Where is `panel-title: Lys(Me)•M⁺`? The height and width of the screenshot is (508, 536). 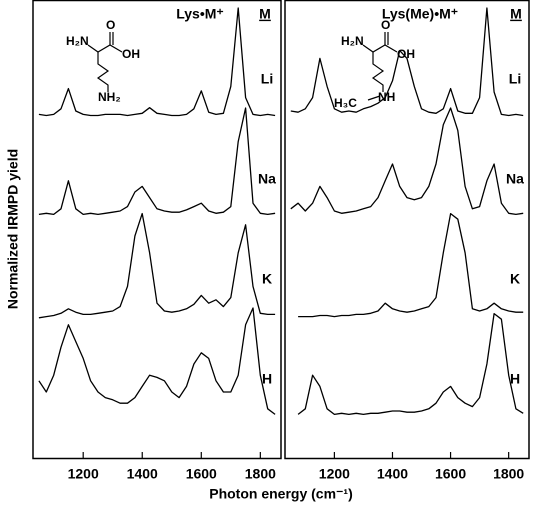 panel-title: Lys(Me)•M⁺ is located at coordinates (420, 14).